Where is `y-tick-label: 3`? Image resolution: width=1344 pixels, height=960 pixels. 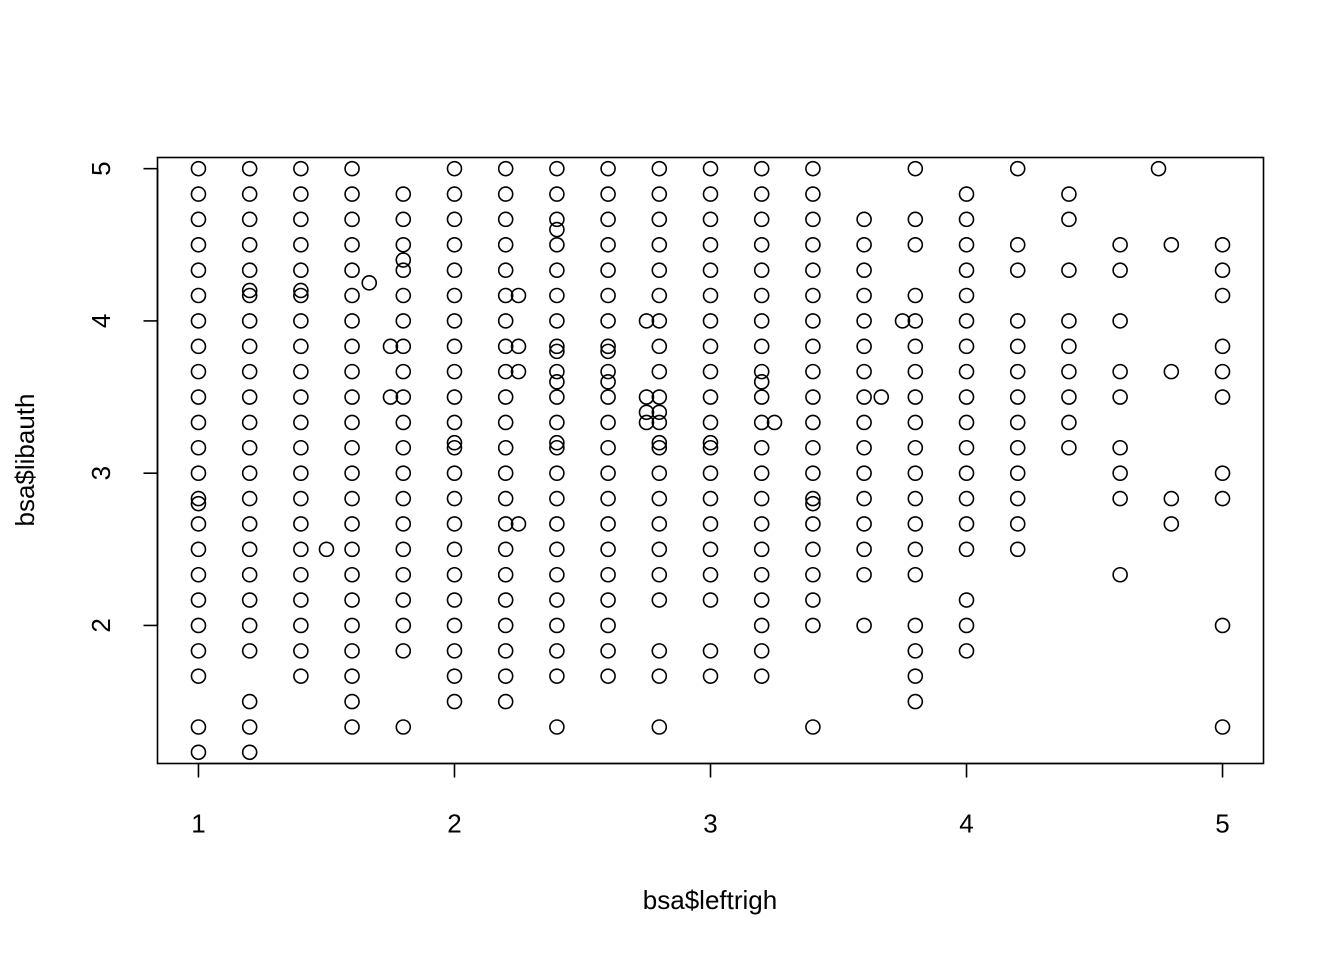
y-tick-label: 3 is located at coordinates (101, 473).